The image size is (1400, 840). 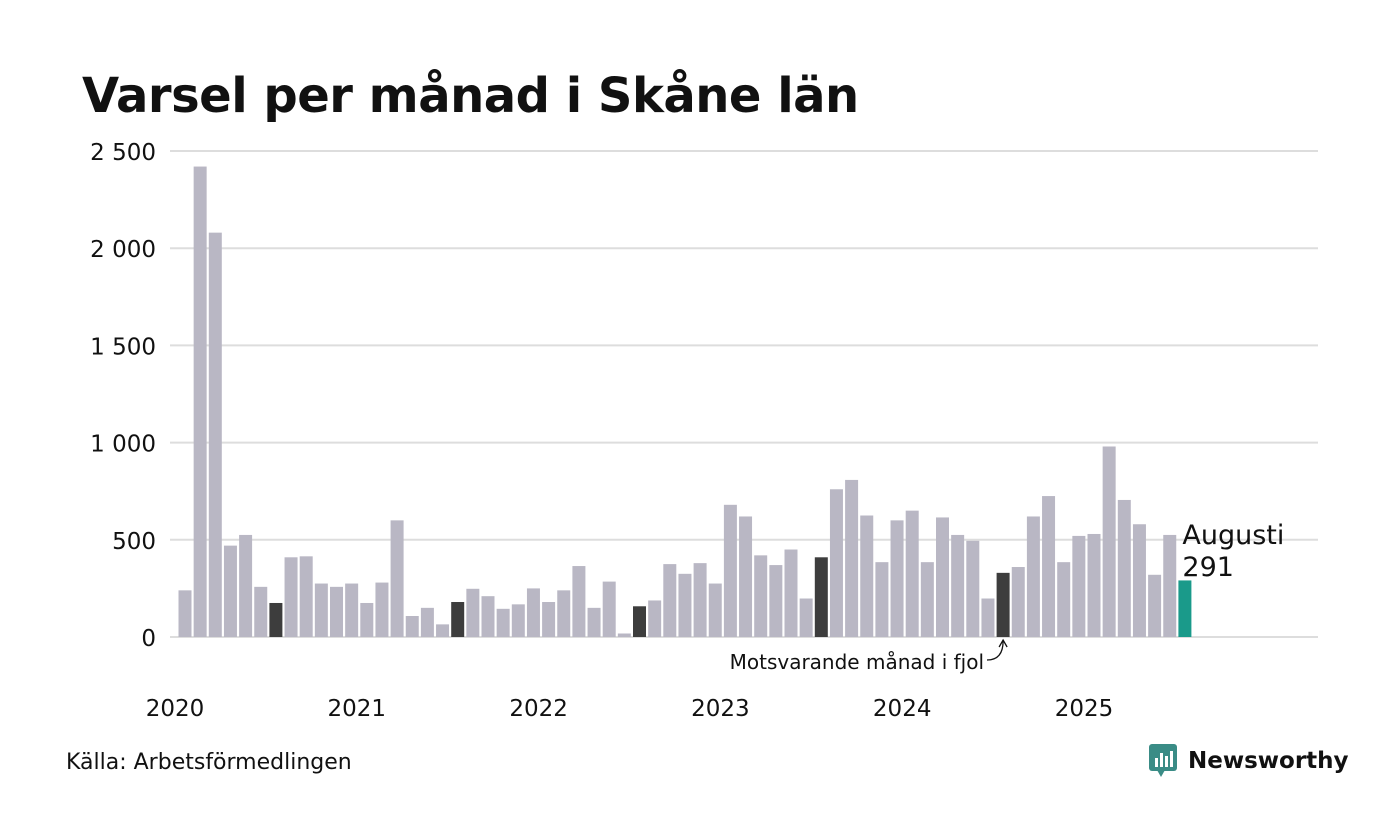 I want to click on source-label: Källa: Arbetsförmedlingen, so click(x=209, y=762).